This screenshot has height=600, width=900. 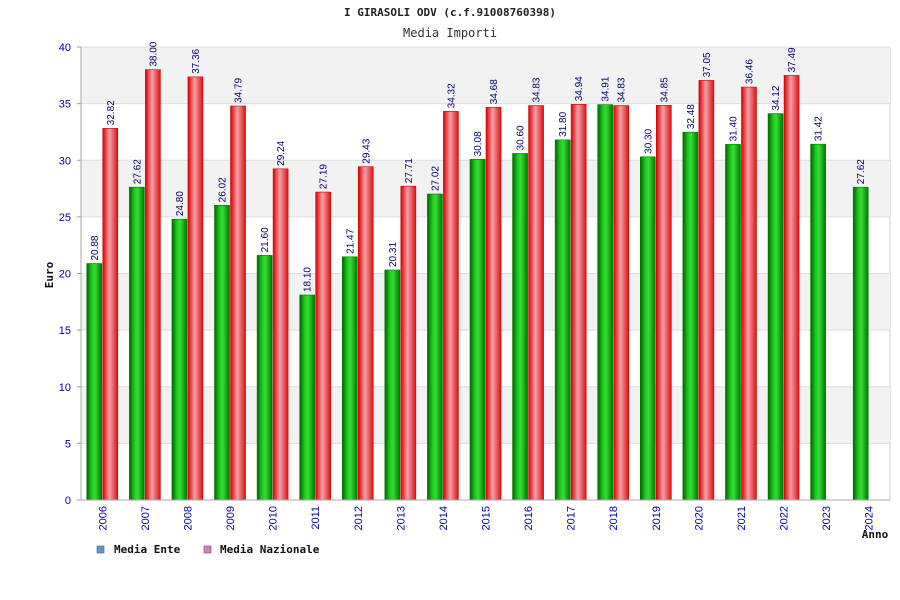 What do you see at coordinates (65, 48) in the screenshot?
I see `y-tick-label: 40` at bounding box center [65, 48].